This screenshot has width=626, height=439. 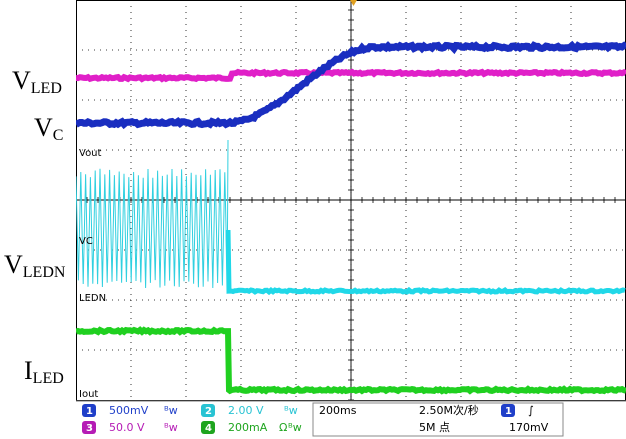 What do you see at coordinates (248, 427) in the screenshot?
I see `ch4-scale: 200mA` at bounding box center [248, 427].